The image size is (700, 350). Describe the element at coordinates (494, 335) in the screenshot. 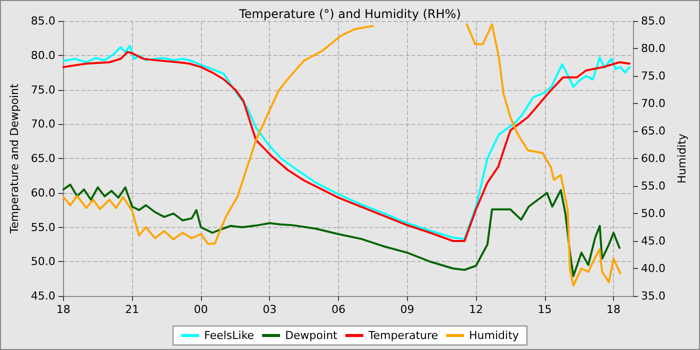

I see `legend-label: Humidity` at that location.